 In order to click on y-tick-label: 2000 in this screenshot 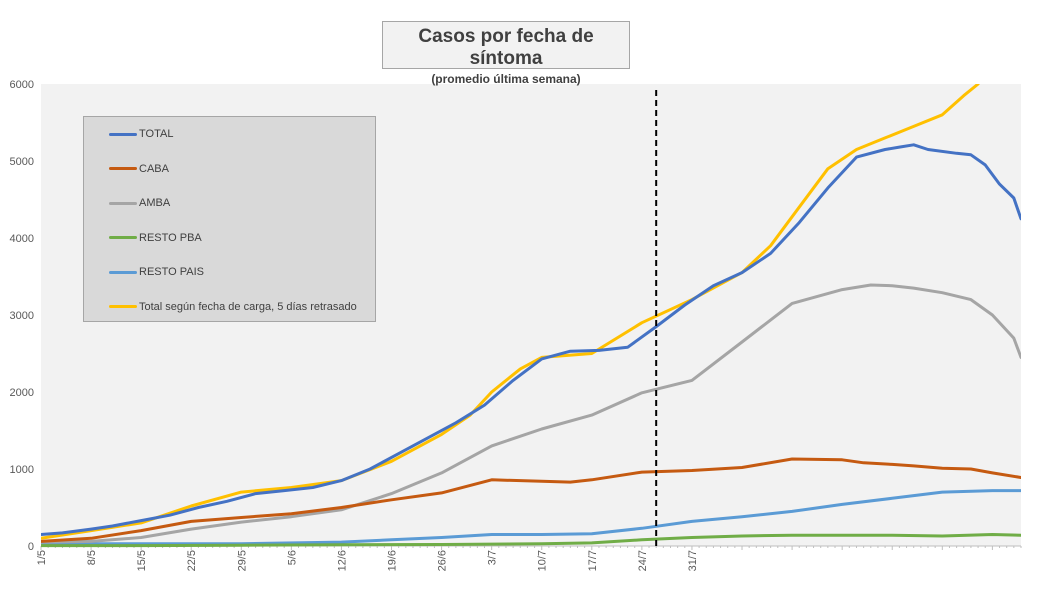, I will do `click(22, 393)`.